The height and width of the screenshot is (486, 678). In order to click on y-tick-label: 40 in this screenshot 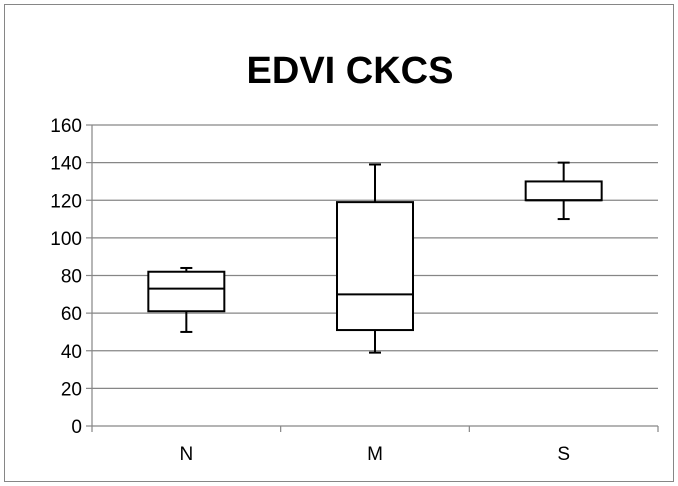, I will do `click(71, 352)`.